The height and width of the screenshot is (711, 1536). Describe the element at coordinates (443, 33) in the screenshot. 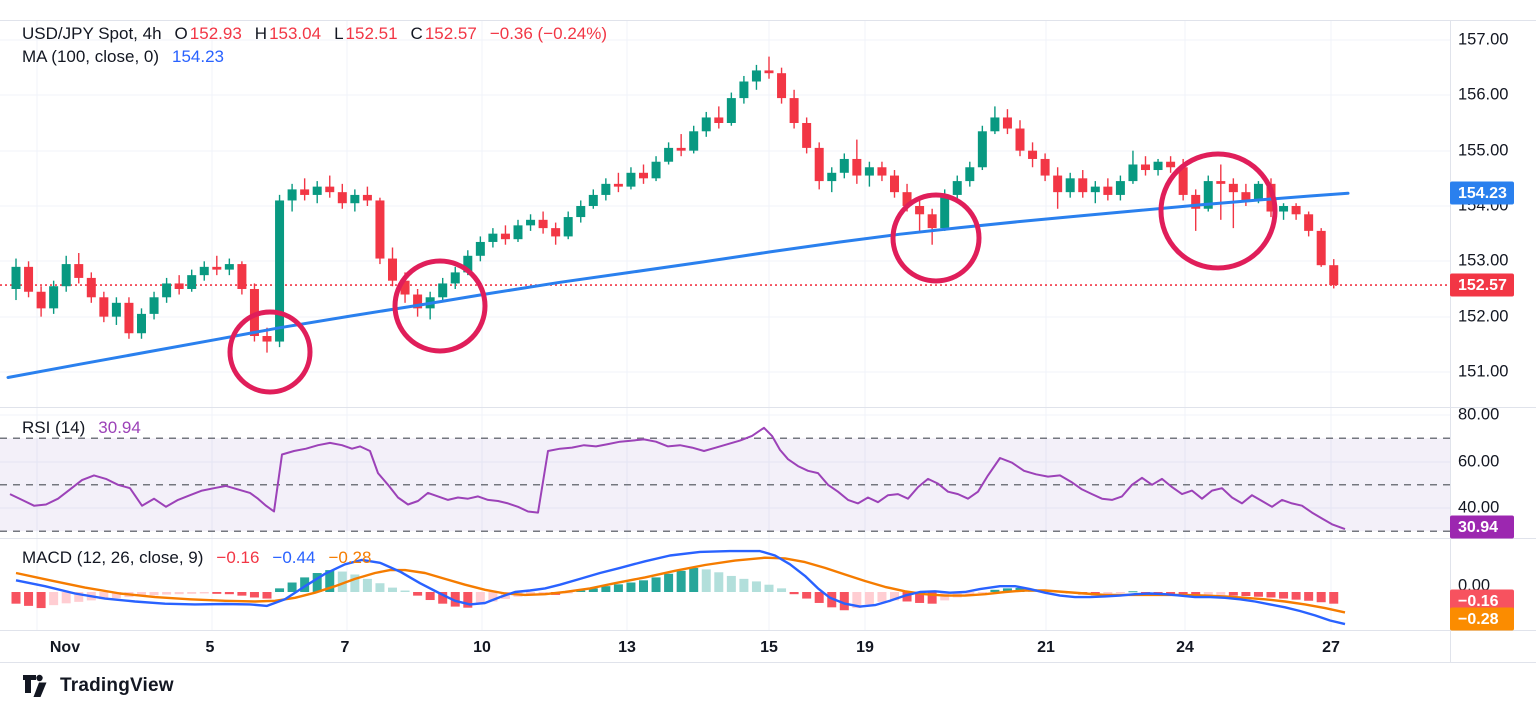

I see `ohlc-close: C 152.57` at that location.